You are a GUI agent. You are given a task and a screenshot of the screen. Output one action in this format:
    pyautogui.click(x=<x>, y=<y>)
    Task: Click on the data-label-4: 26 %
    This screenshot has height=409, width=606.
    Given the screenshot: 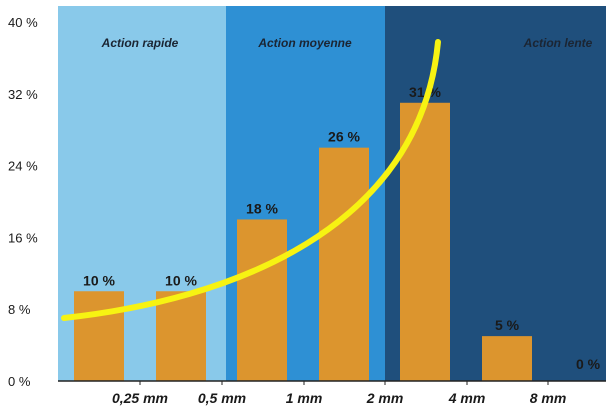 What is the action you would take?
    pyautogui.click(x=344, y=137)
    